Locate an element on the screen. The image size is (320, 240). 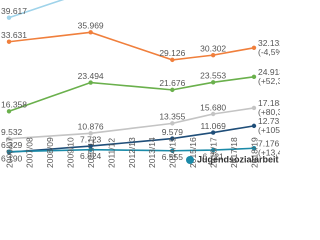
data-label: 9.579 is located at coordinates (173, 132).